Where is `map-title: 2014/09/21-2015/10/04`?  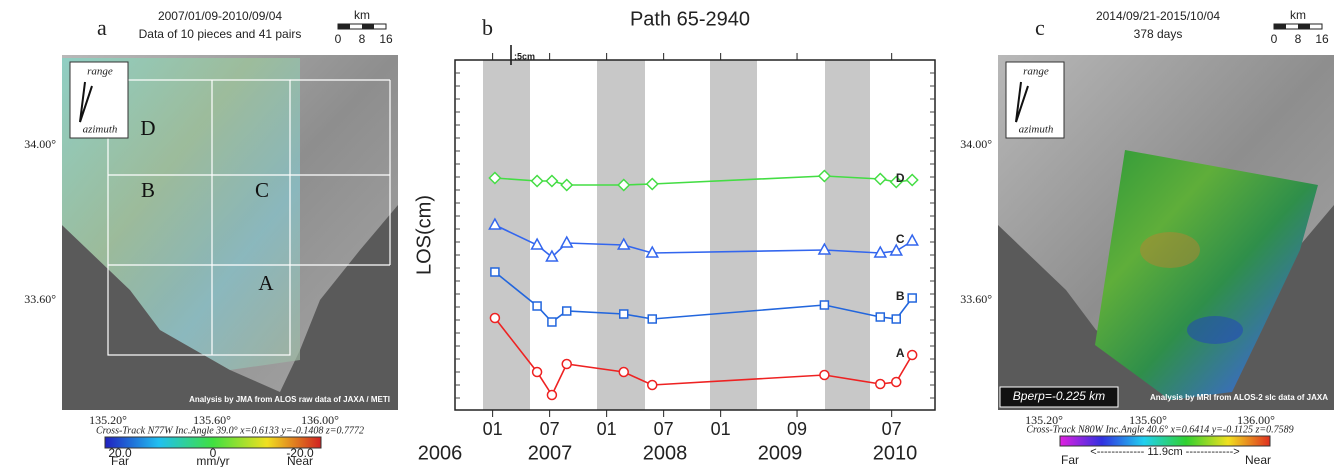
map-title: 2014/09/21-2015/10/04 is located at coordinates (1158, 16).